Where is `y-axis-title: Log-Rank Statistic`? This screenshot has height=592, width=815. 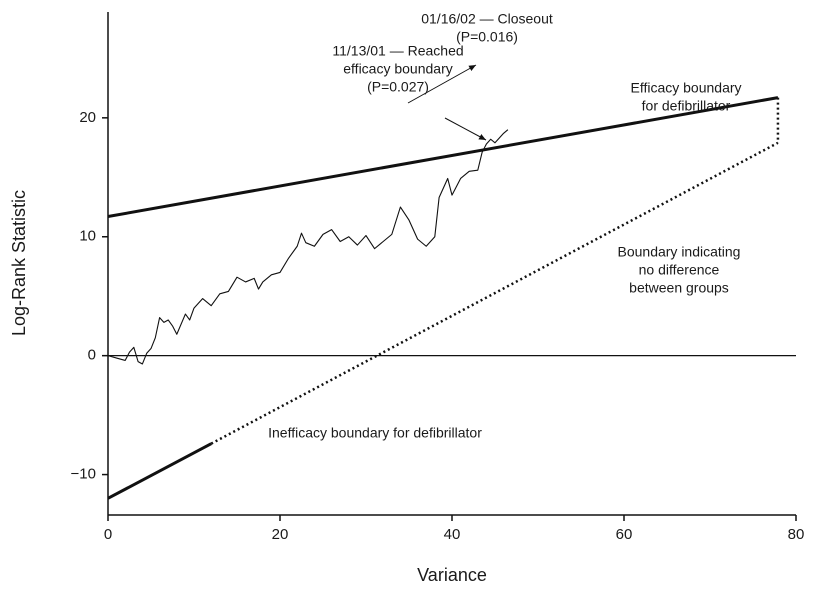 y-axis-title: Log-Rank Statistic is located at coordinates (19, 263).